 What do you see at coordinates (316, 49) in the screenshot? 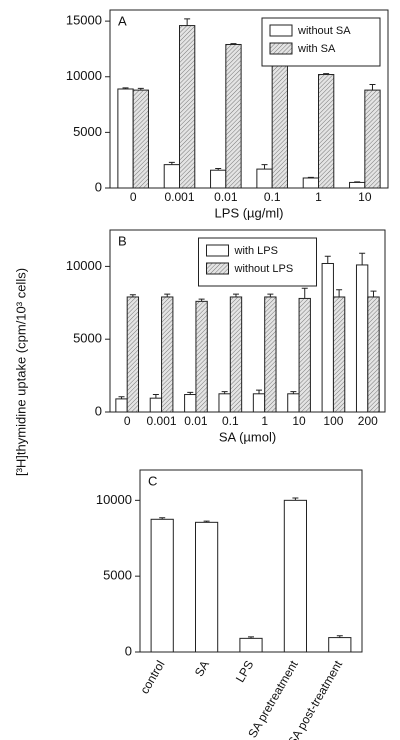
I see `legend-label: with SA` at bounding box center [316, 49].